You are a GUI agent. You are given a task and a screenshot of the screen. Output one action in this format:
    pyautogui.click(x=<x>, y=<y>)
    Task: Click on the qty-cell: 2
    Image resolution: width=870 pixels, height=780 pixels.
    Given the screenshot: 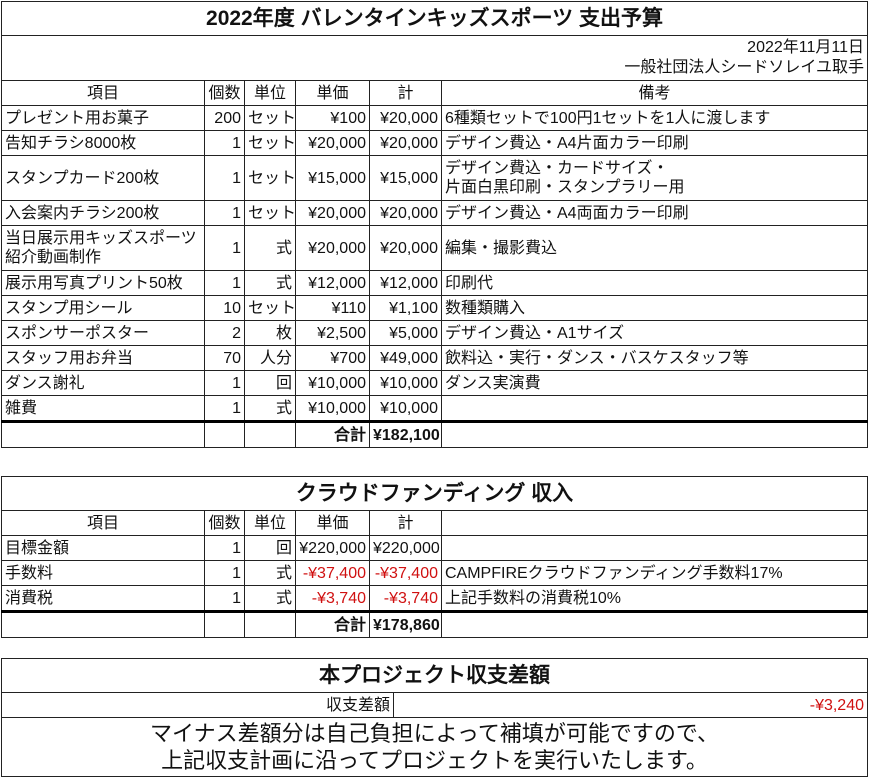 What is the action you would take?
    pyautogui.click(x=224, y=333)
    